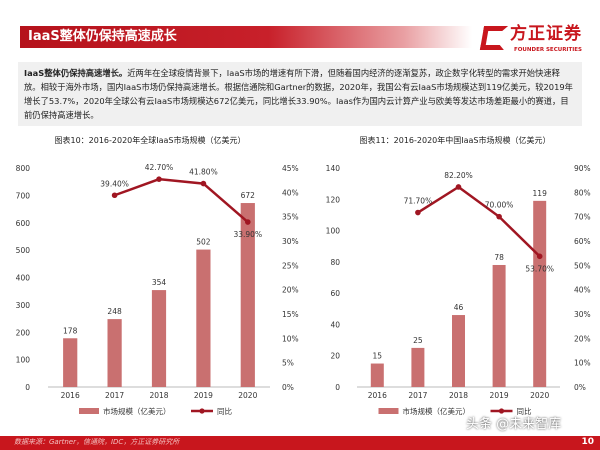 The width and height of the screenshot is (600, 450). What do you see at coordinates (582, 265) in the screenshot?
I see `y2-tick-label: 50%` at bounding box center [582, 265].